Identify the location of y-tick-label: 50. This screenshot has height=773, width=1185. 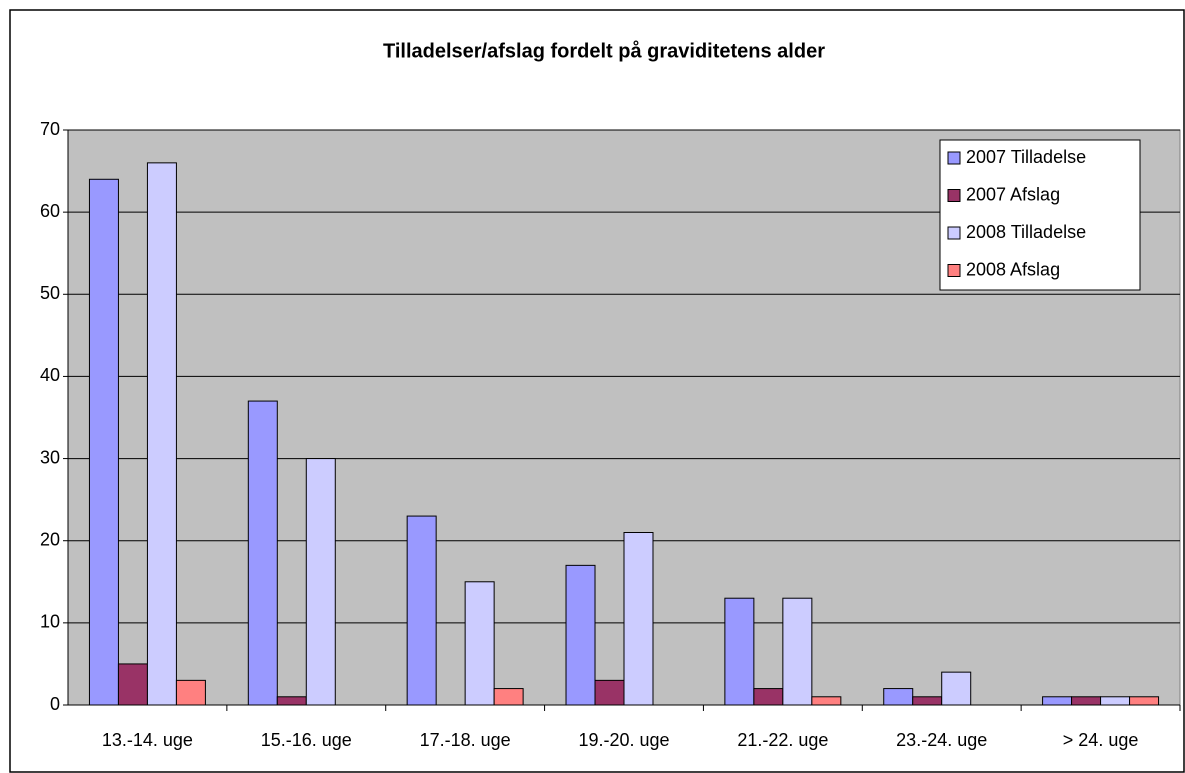
(50, 293).